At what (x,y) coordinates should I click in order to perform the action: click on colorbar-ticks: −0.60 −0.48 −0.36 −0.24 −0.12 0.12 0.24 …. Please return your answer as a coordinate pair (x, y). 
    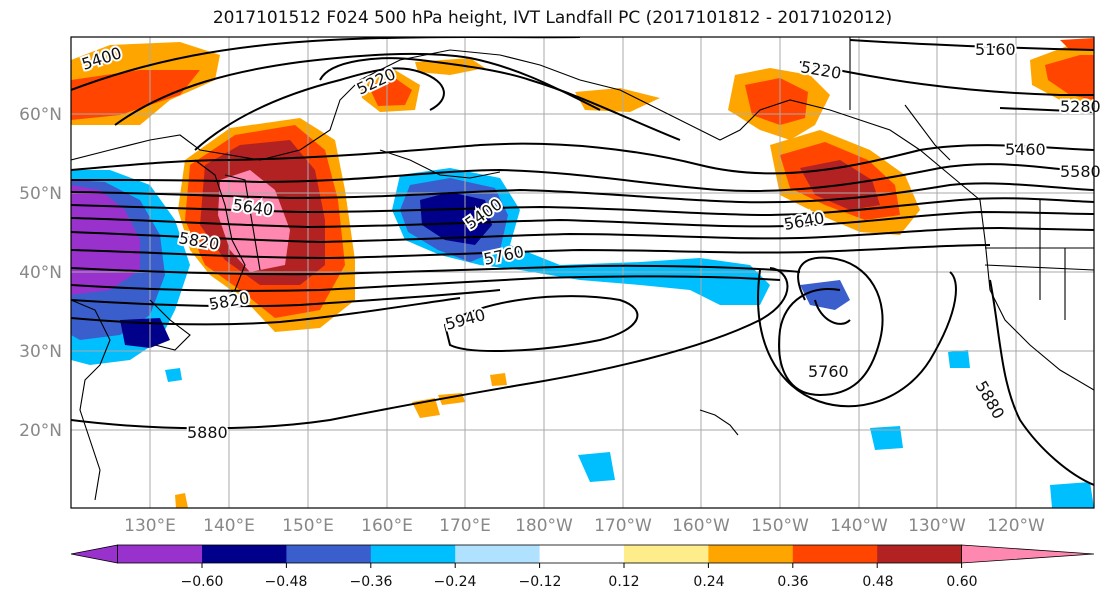
    Looking at the image, I should click on (579, 582).